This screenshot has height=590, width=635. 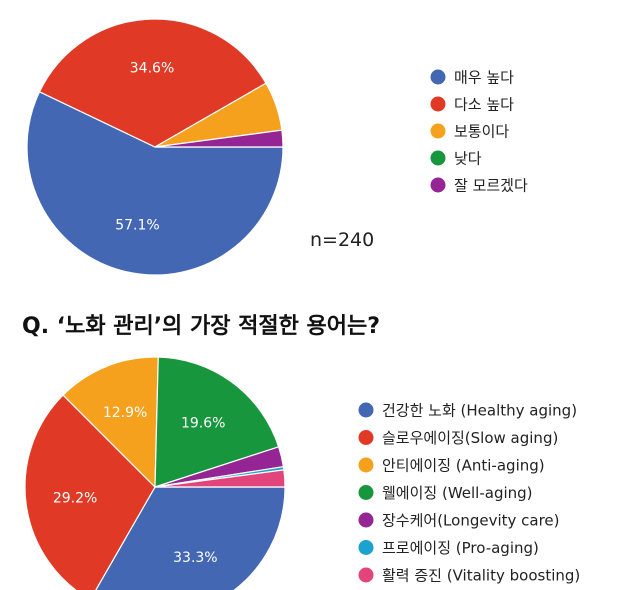 I want to click on legend1-label-4: 잘 모르겠다, so click(x=491, y=186).